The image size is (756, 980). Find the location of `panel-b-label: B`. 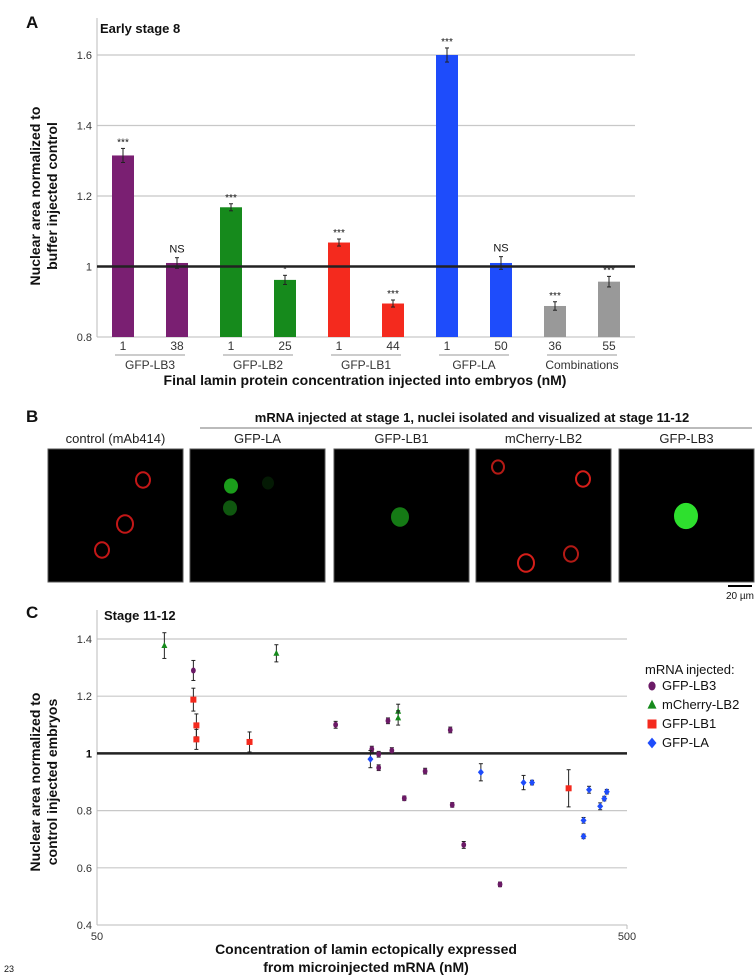

panel-b-label: B is located at coordinates (32, 416).